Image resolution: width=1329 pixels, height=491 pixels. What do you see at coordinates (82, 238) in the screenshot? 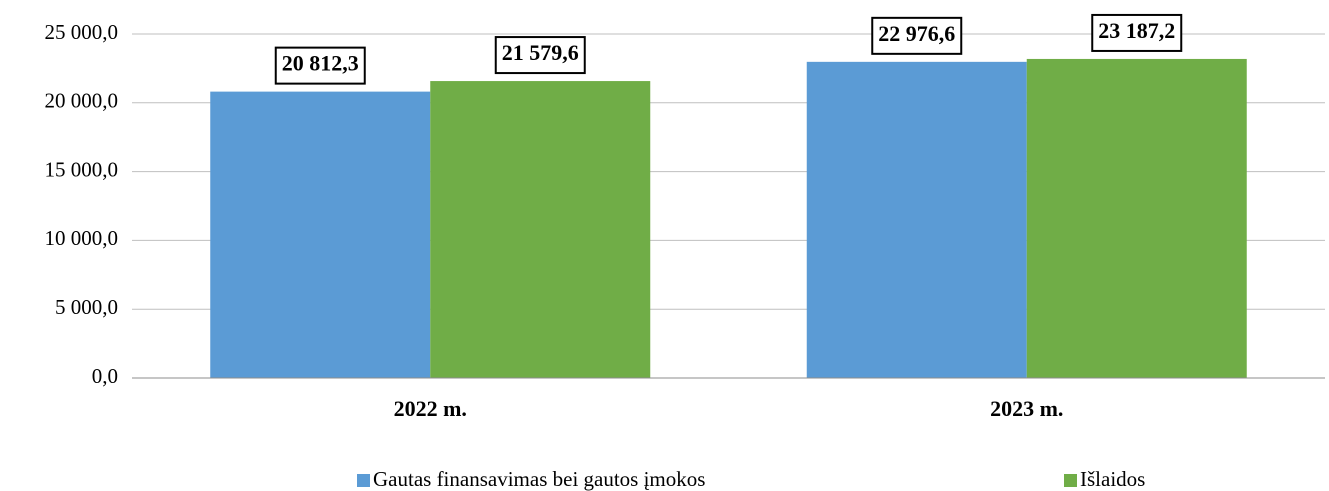
I see `y-tick-label: 10 000,0` at bounding box center [82, 238].